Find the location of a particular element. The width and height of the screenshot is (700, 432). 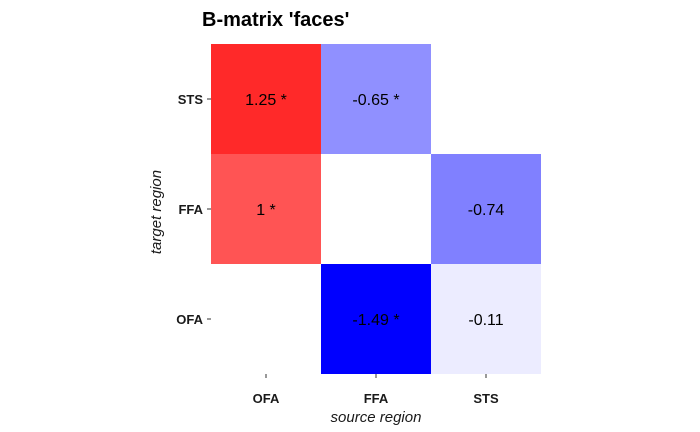

heatmap-cell-label: 1.25 * is located at coordinates (266, 100).